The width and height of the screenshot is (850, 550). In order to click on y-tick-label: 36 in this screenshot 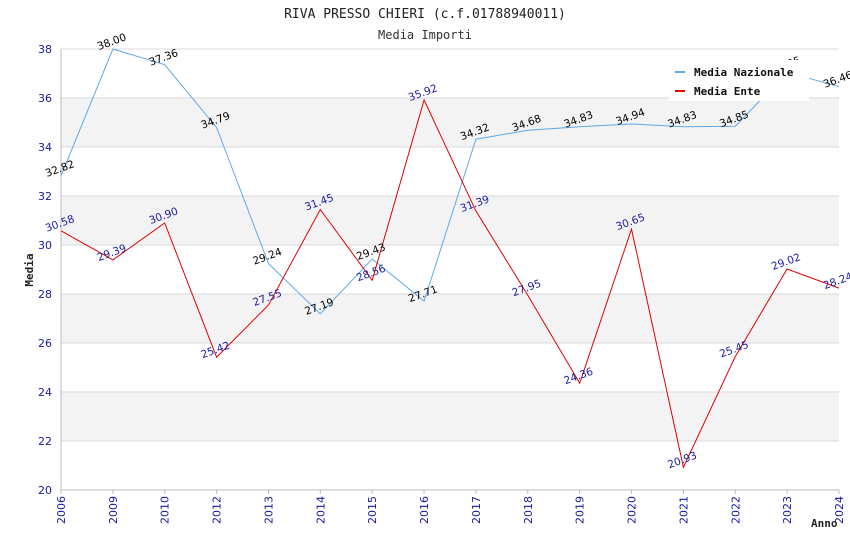, I will do `click(45, 98)`.